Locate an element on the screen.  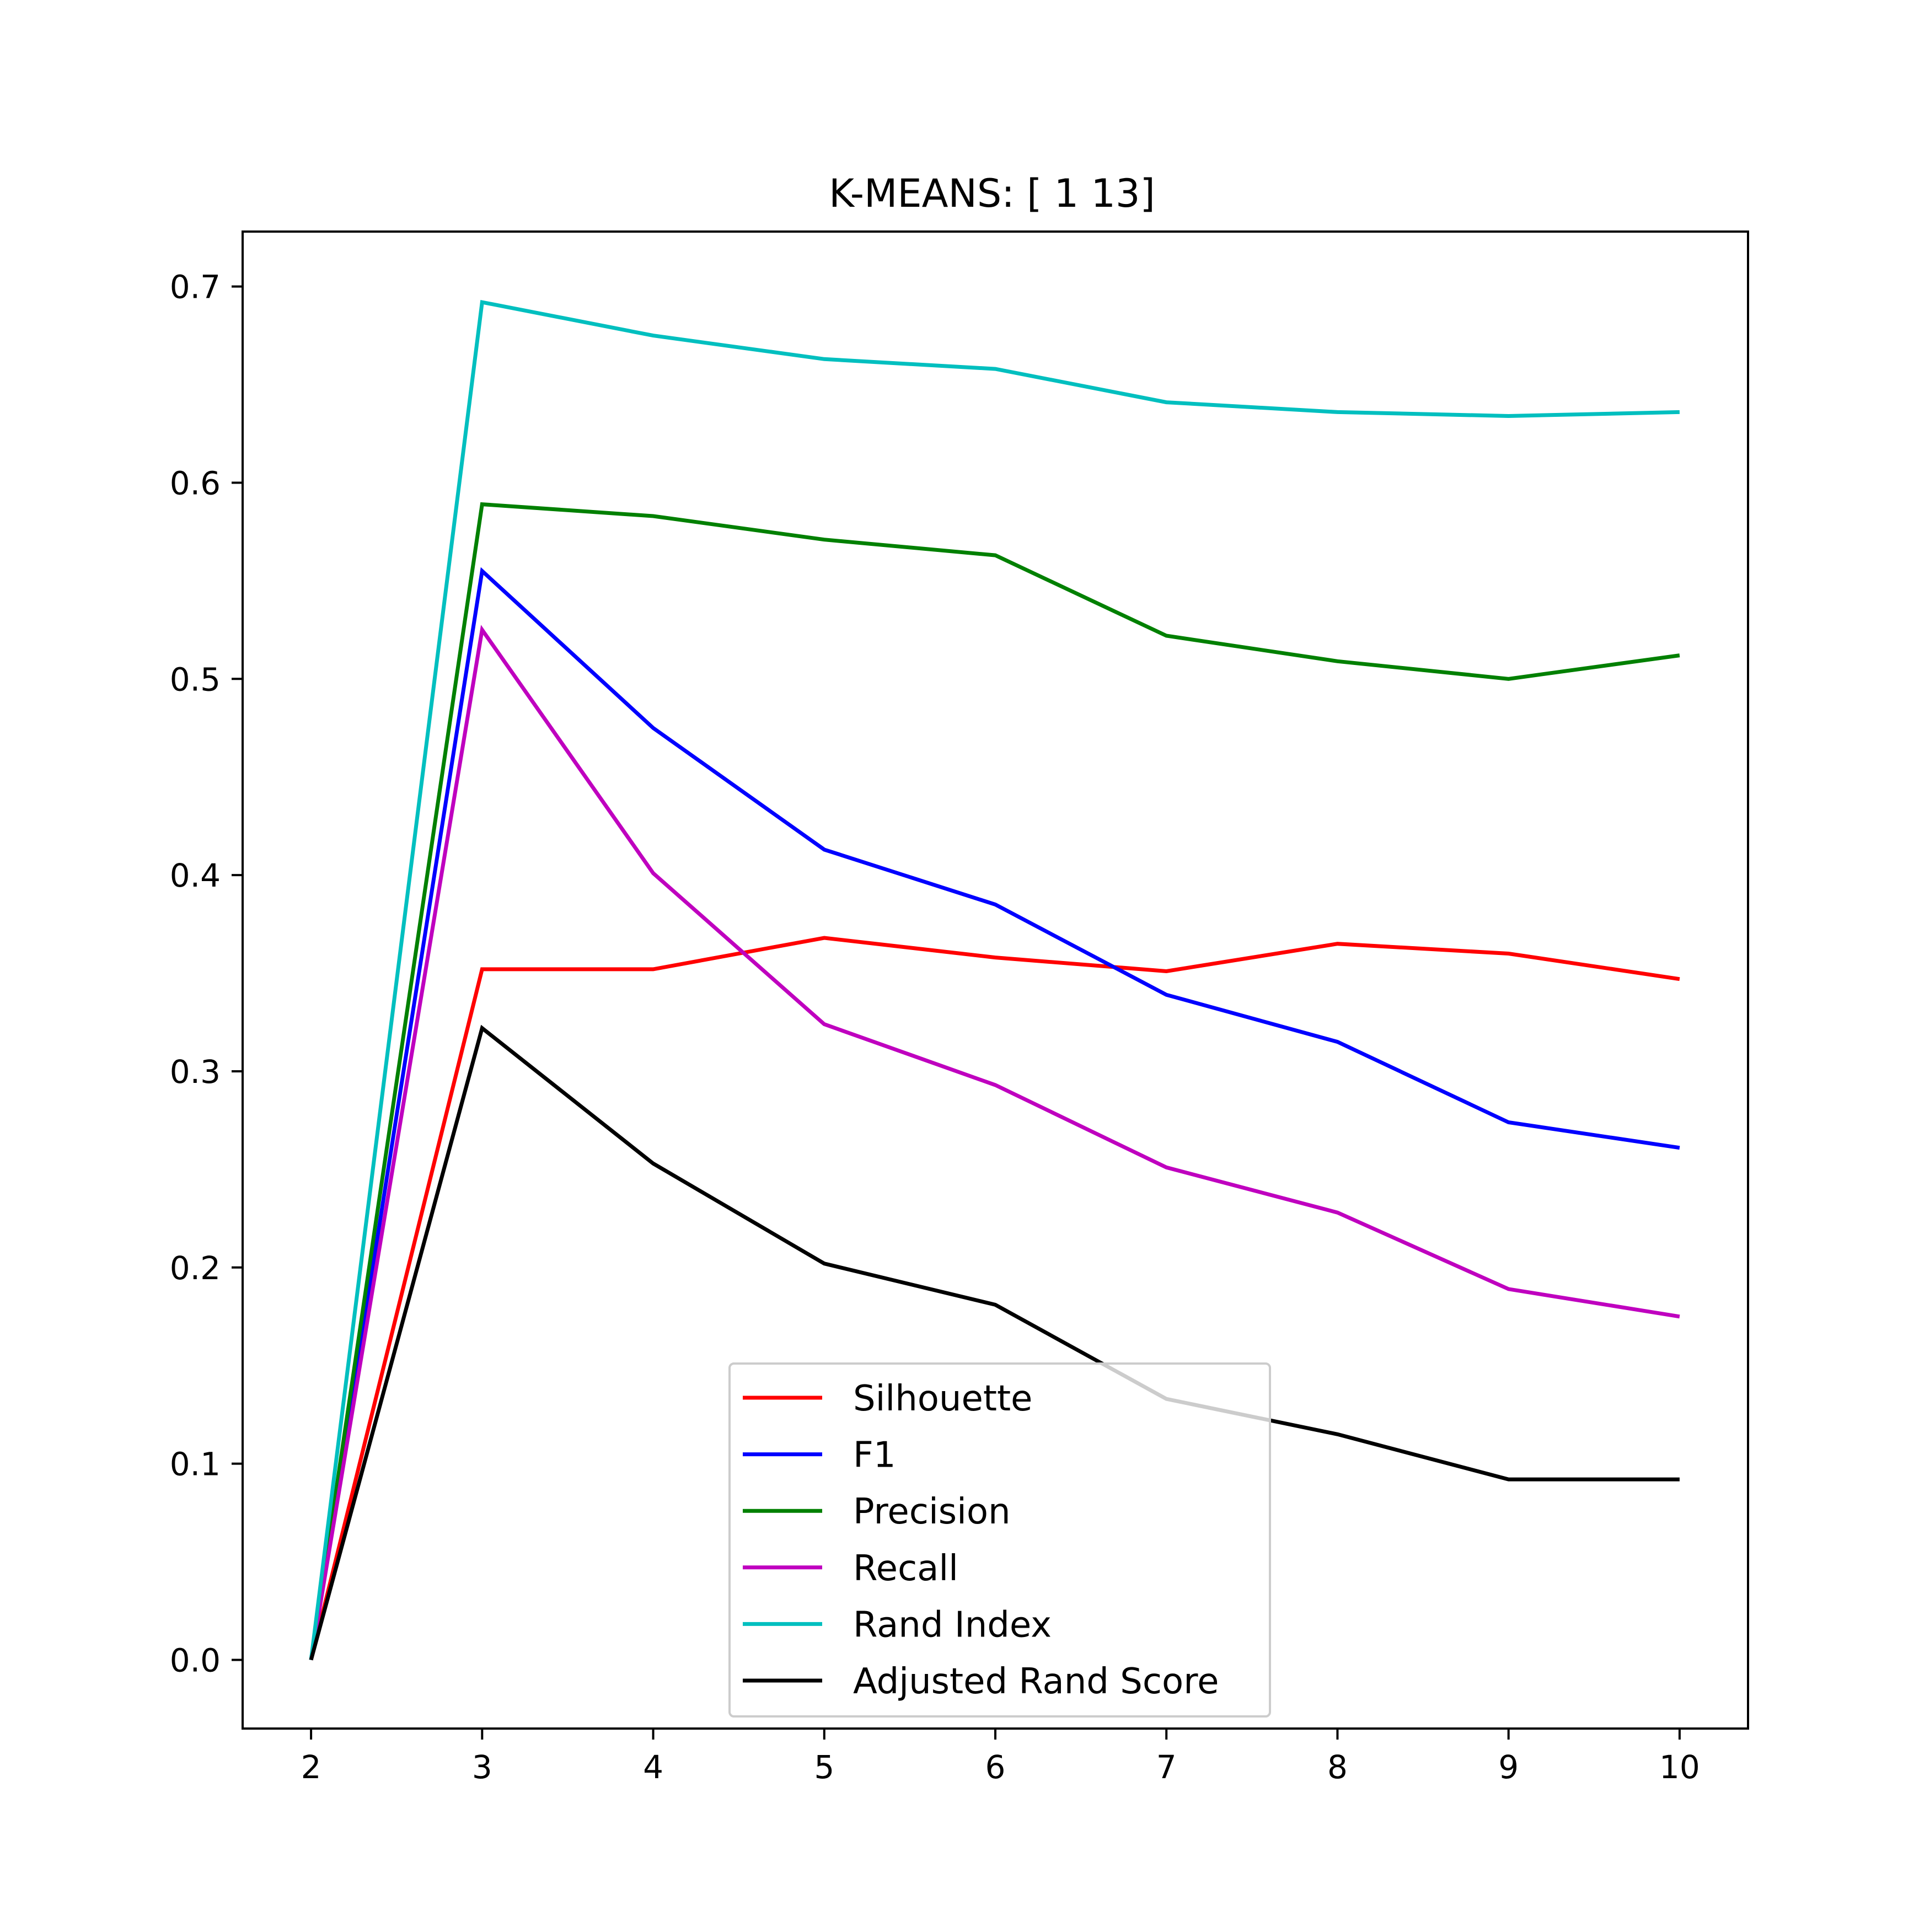
y-tick-label: 0.7 is located at coordinates (195, 287).